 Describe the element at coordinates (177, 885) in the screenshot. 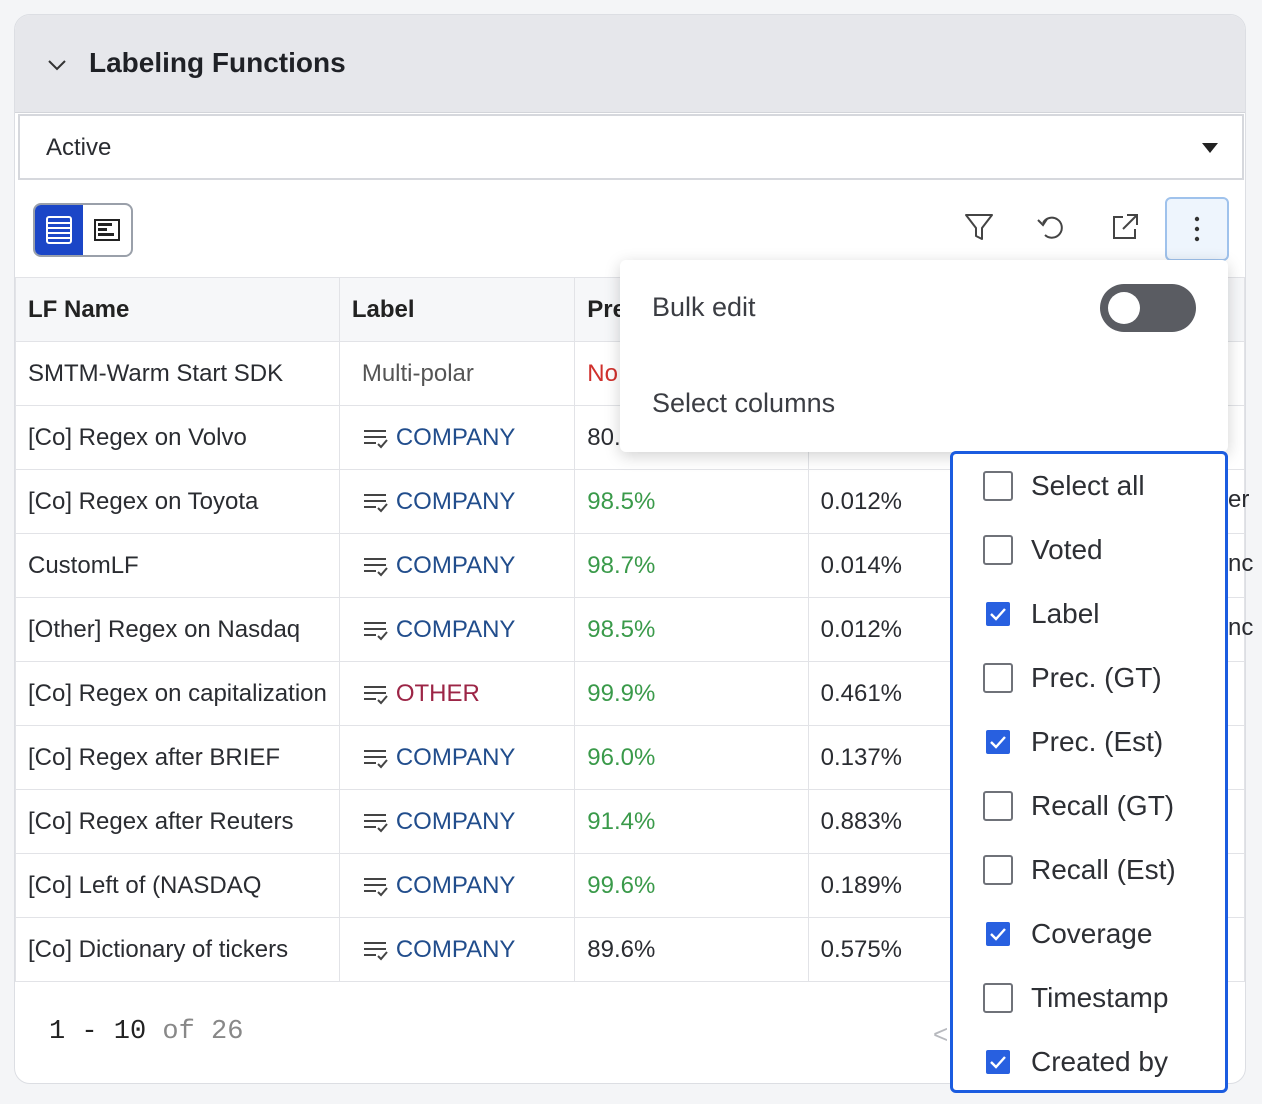

I see `lf-name-cell: [Co] Left of (NASDAQ` at that location.